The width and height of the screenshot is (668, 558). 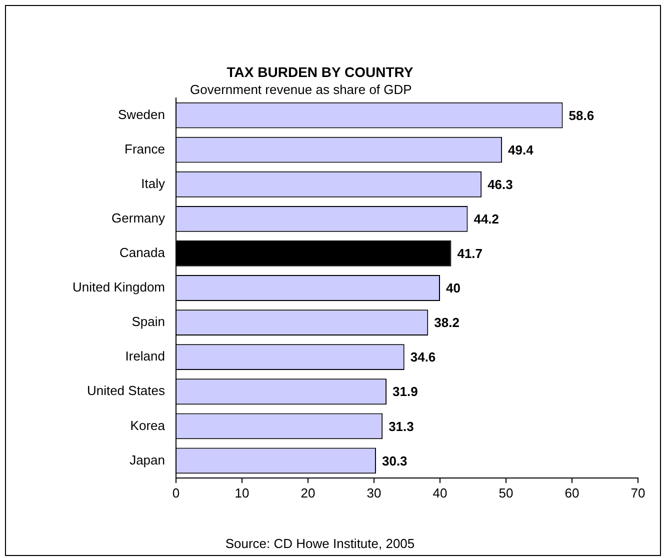 I want to click on data-label: 41.7, so click(x=470, y=254).